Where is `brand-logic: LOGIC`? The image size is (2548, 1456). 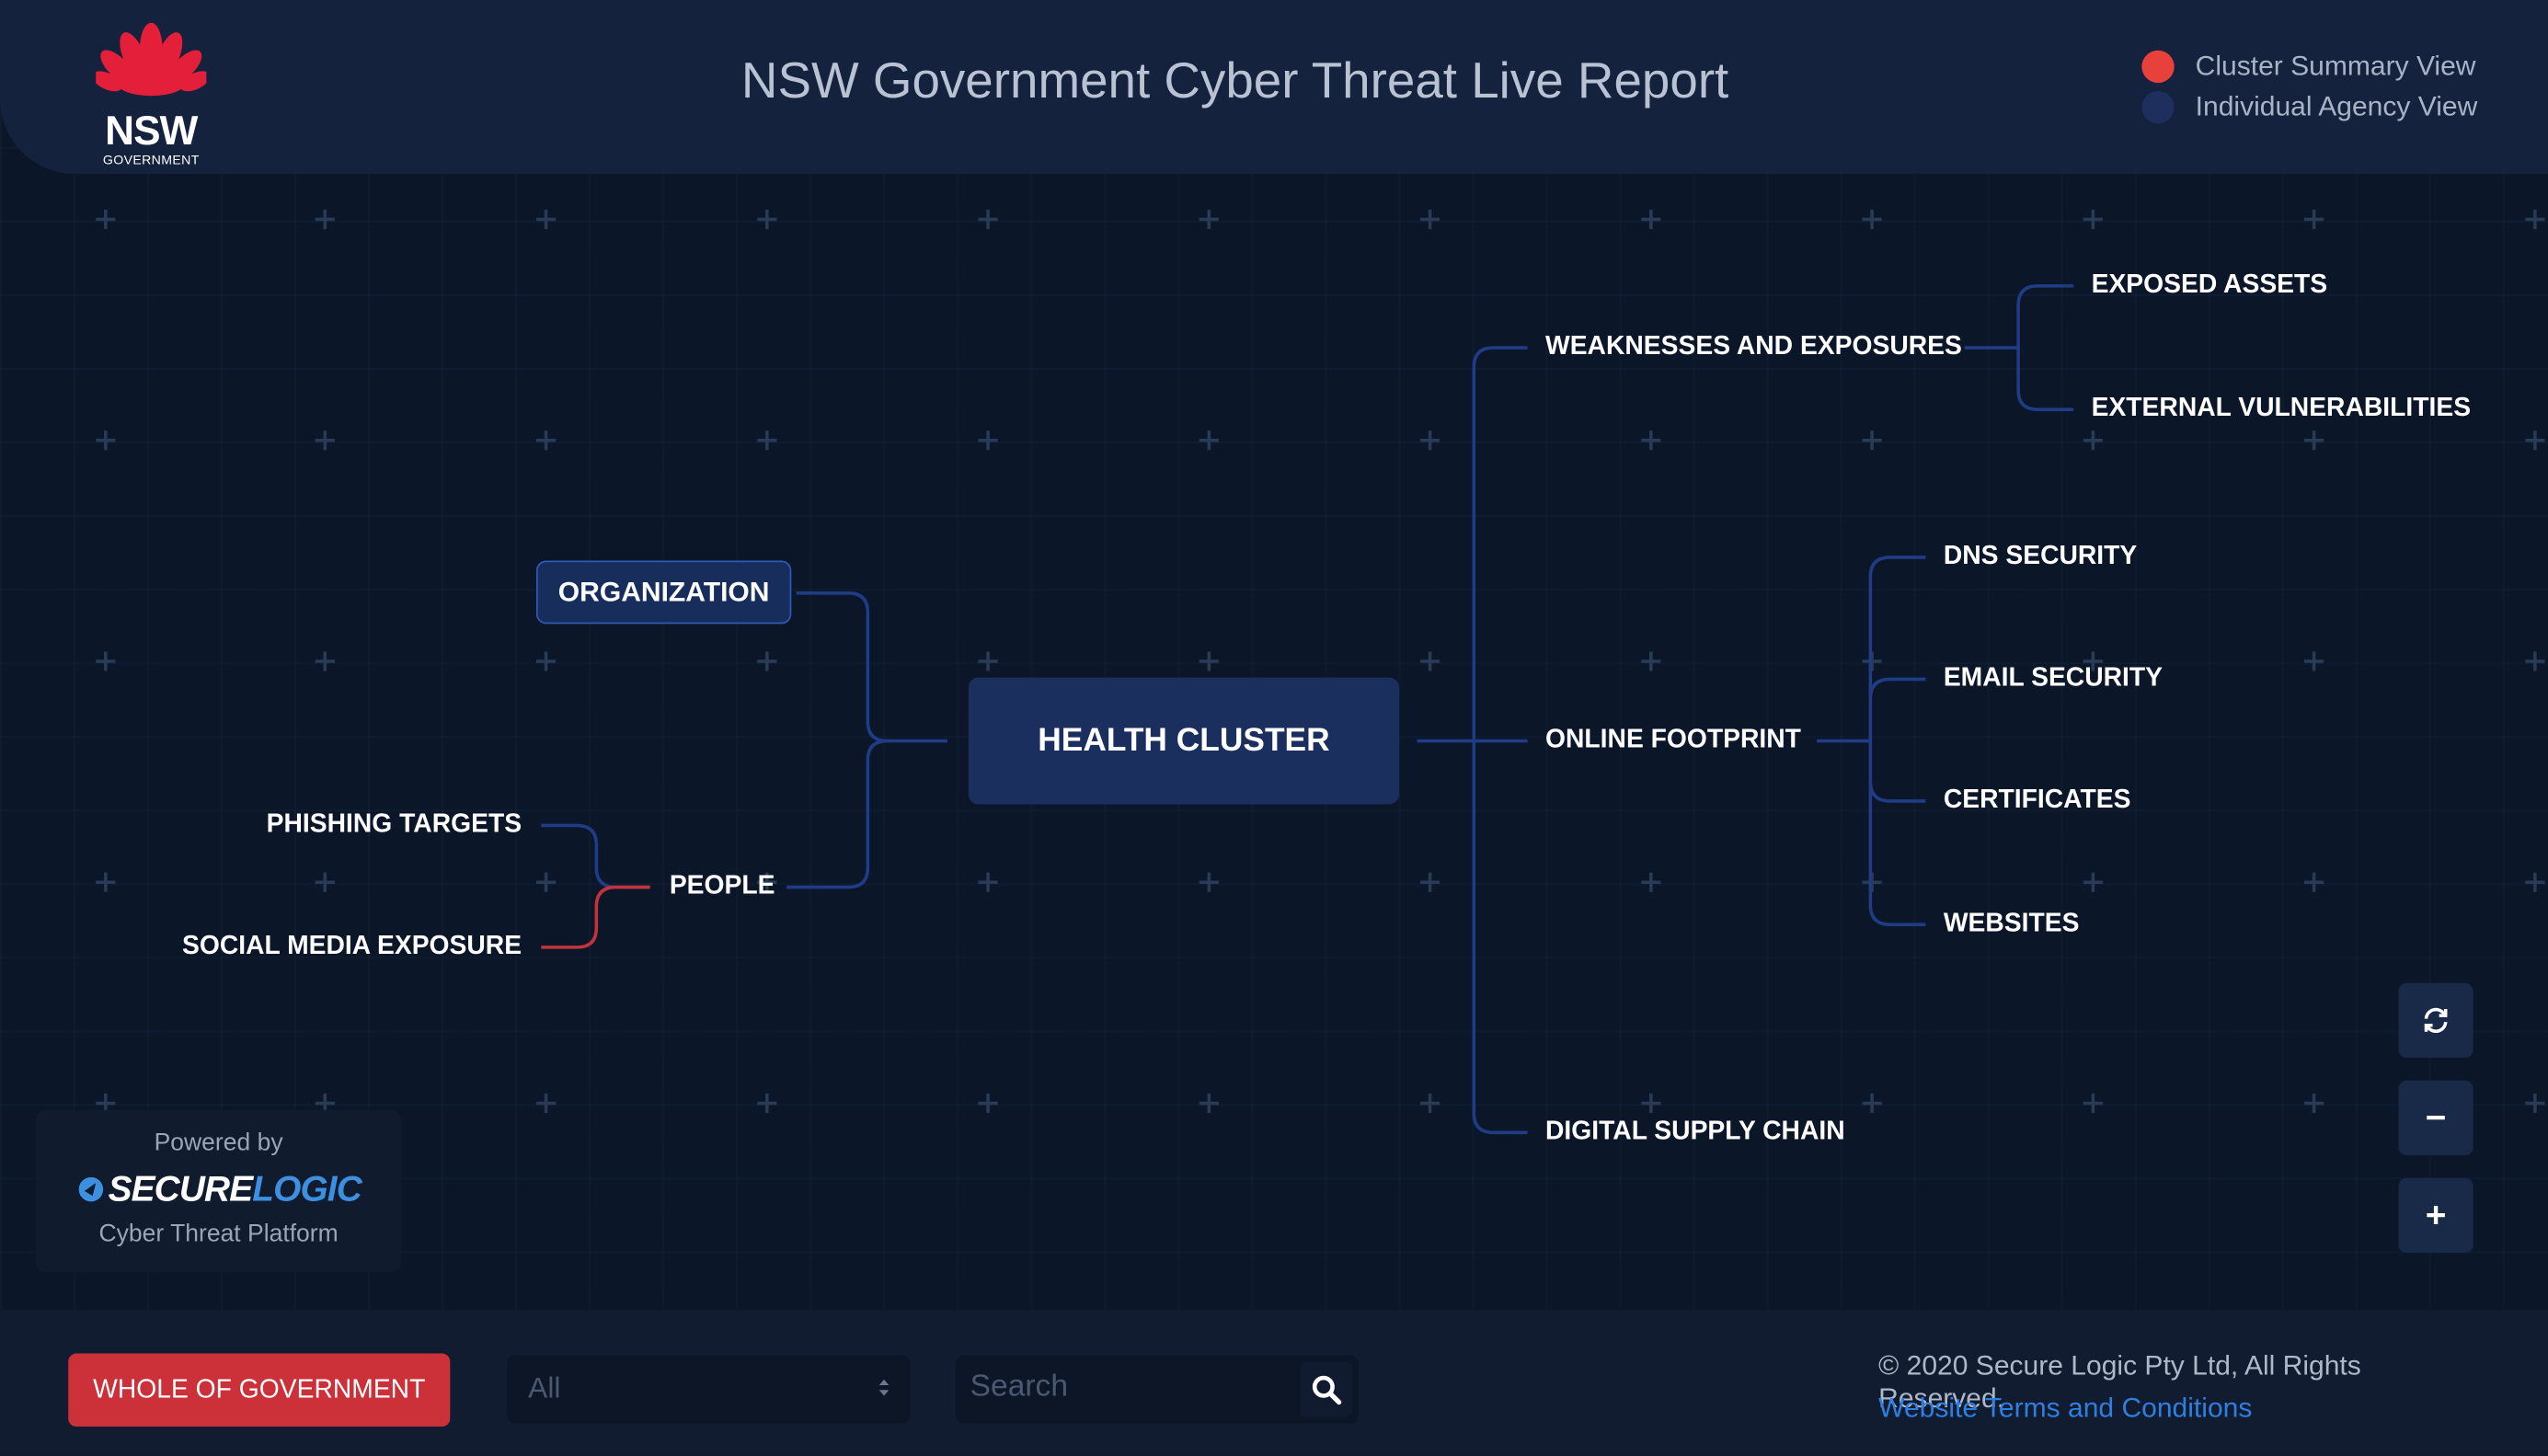 brand-logic: LOGIC is located at coordinates (307, 1189).